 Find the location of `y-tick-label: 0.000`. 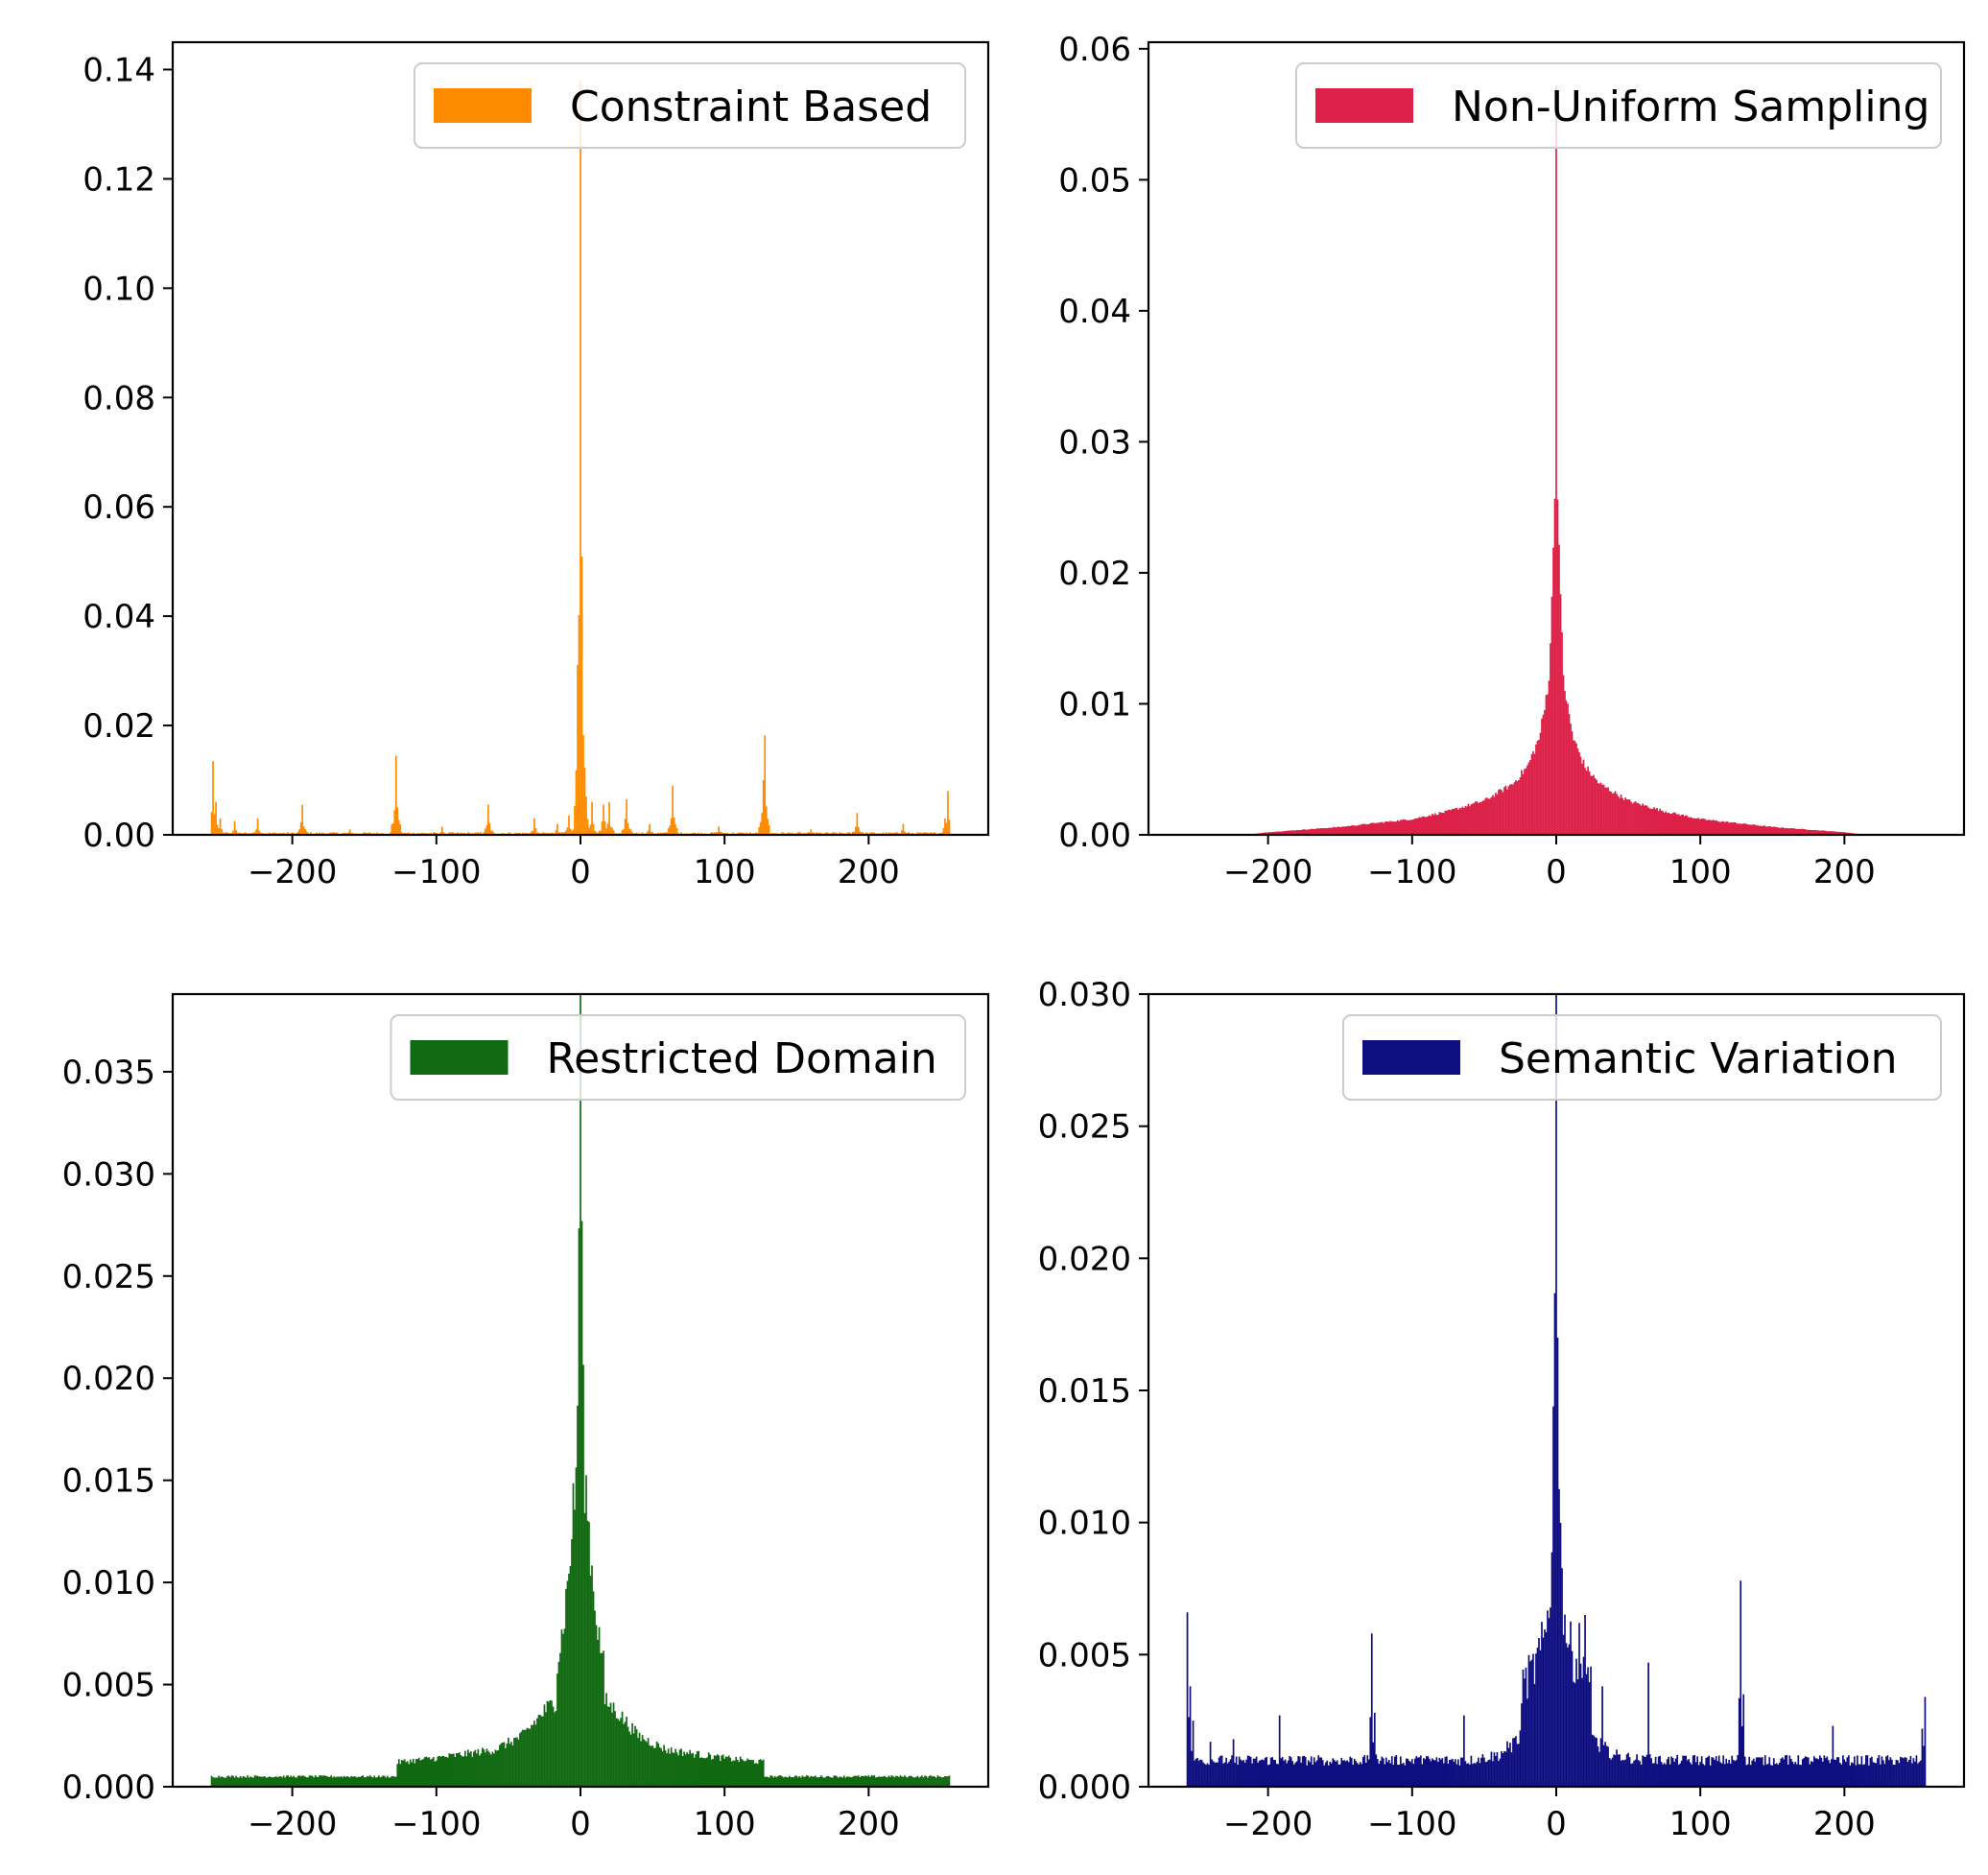

y-tick-label: 0.000 is located at coordinates (108, 1787).